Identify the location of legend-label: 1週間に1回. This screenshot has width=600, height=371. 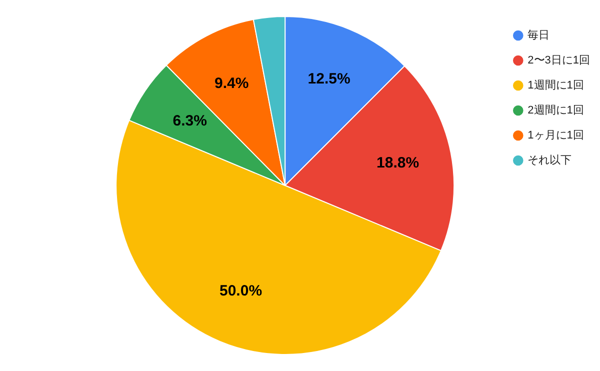
(556, 86).